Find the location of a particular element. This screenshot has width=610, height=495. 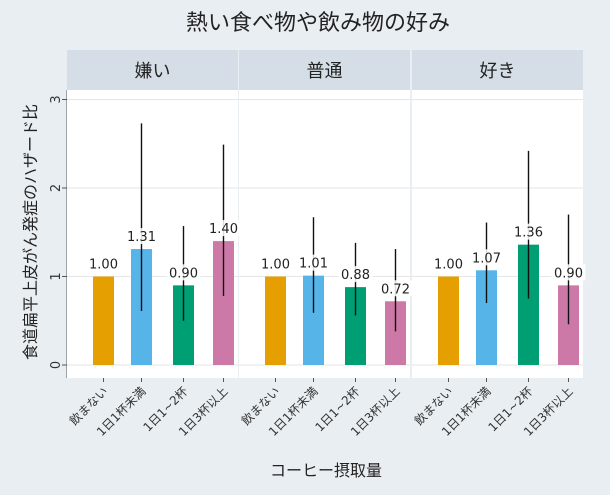

facet-label-1: 普通 is located at coordinates (325, 71).